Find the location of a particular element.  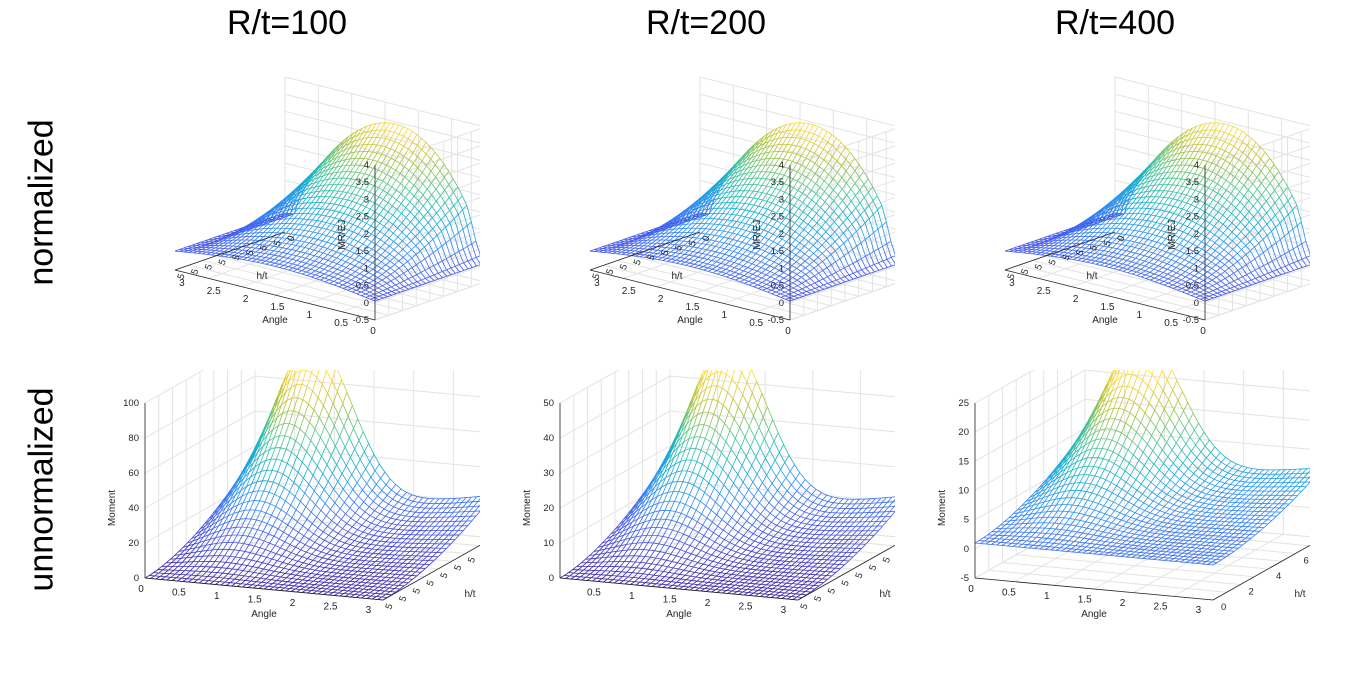

z-tick-label: 25 is located at coordinates (963, 403).